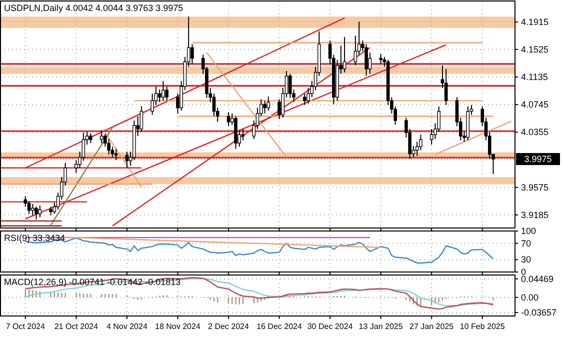 The image size is (564, 338). I want to click on y-tick-label: 30, so click(526, 259).